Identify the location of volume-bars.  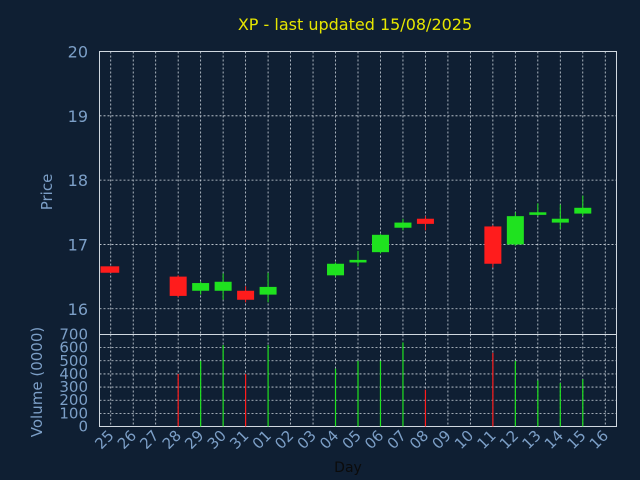
(380, 384).